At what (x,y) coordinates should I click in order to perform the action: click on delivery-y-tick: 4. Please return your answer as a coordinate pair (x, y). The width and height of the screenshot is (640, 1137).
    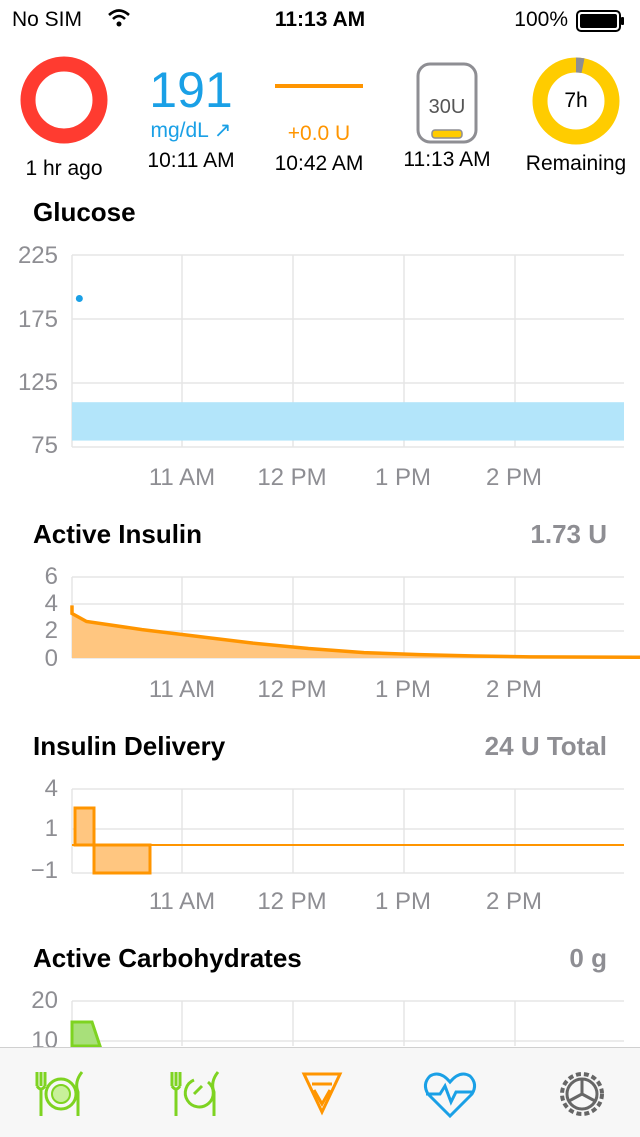
    Looking at the image, I should click on (51, 788).